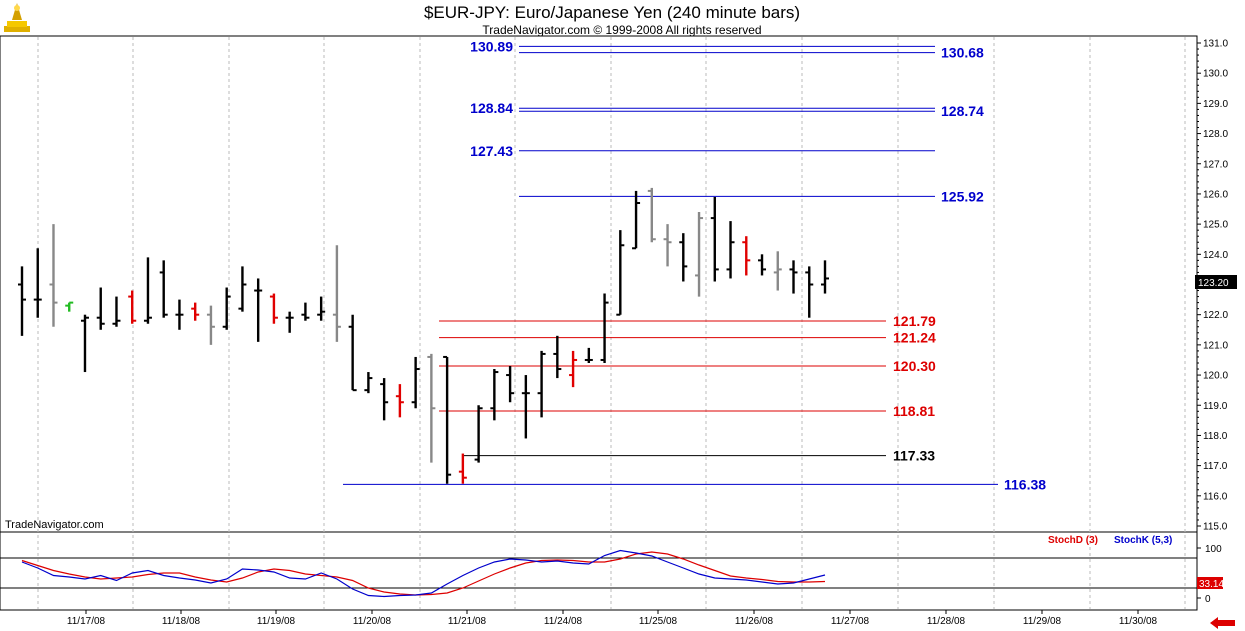  I want to click on date-tick-label: 11/27/08, so click(850, 621).